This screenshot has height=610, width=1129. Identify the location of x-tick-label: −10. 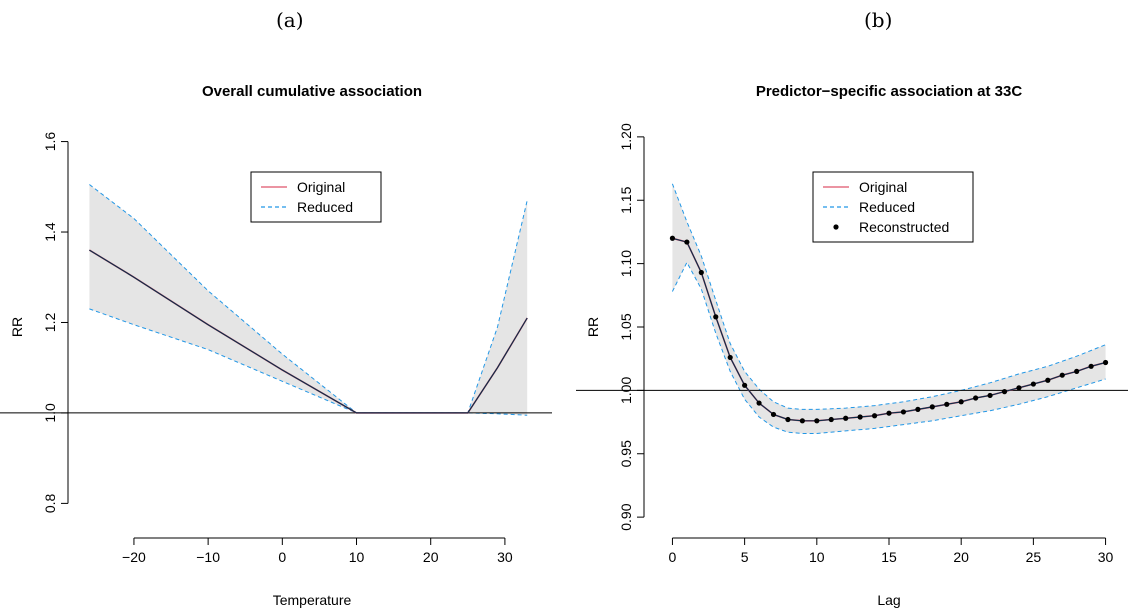
(208, 557).